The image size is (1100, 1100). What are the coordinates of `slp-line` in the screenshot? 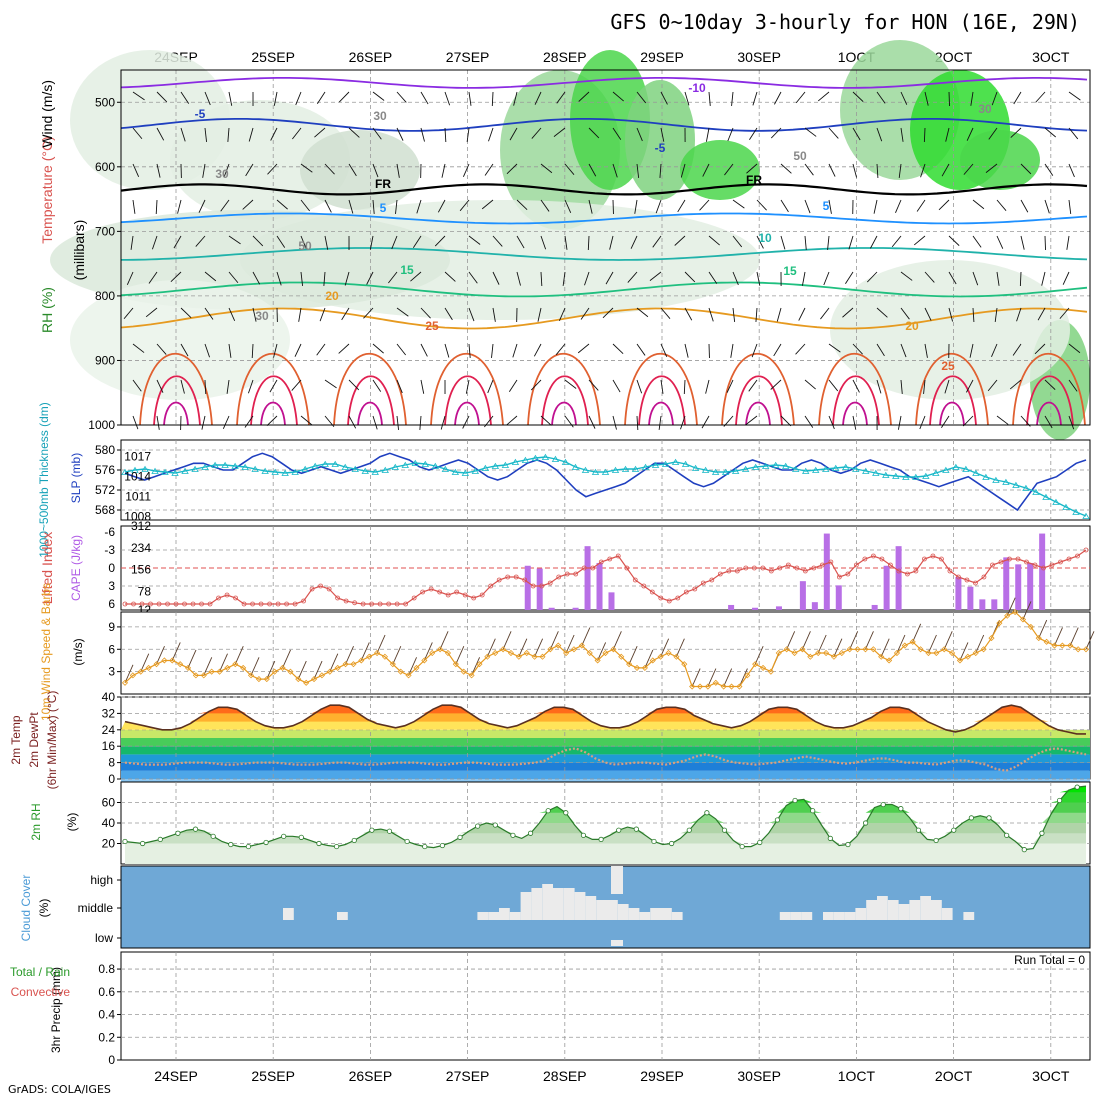 It's located at (605, 482).